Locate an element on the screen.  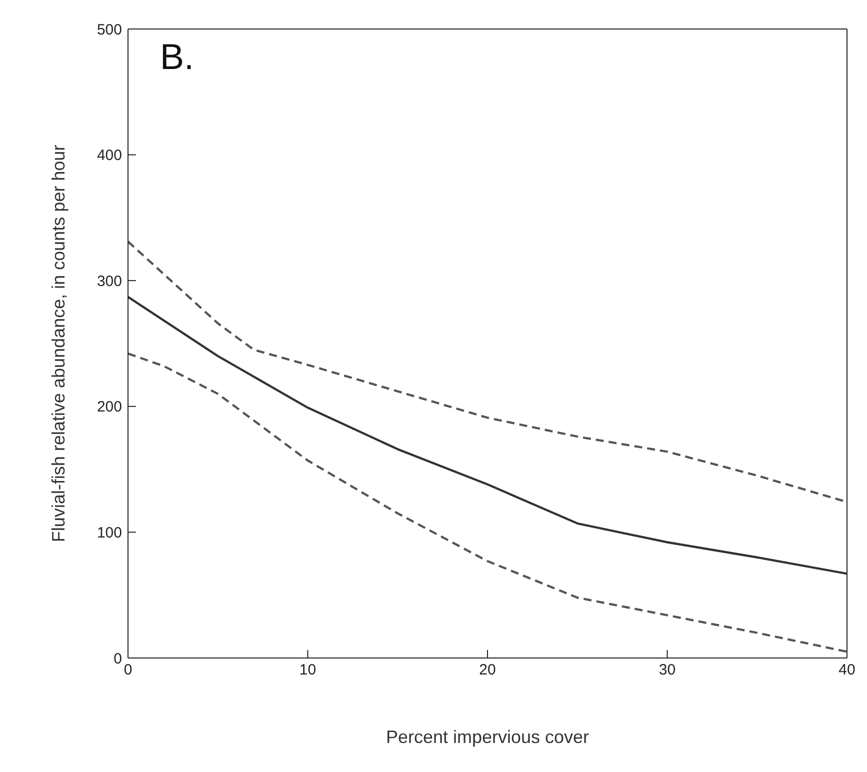
y-tick-label: 400 is located at coordinates (109, 155).